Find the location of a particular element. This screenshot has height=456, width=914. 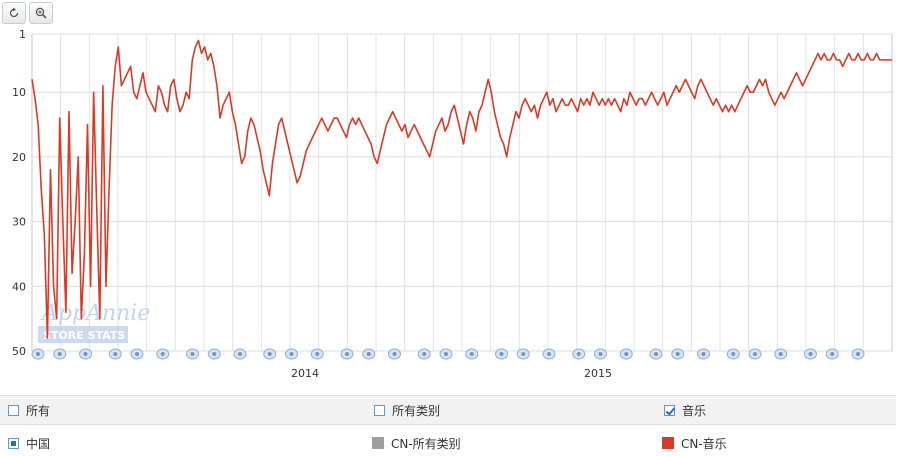

y-tick-label: 50 is located at coordinates (19, 351).